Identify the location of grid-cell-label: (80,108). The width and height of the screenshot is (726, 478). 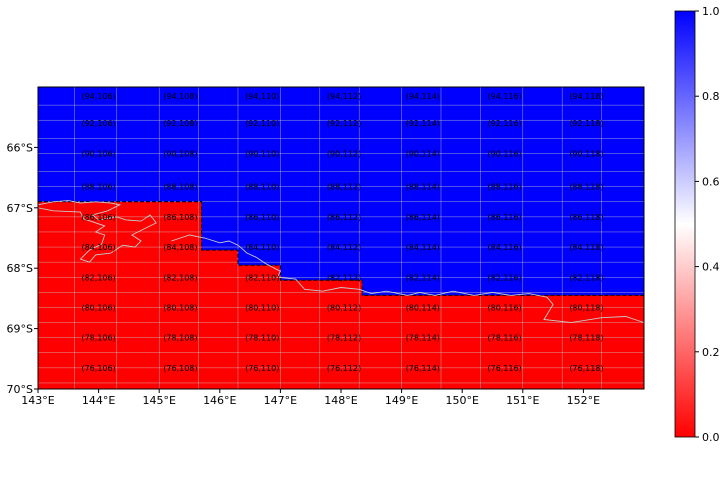
(180, 307).